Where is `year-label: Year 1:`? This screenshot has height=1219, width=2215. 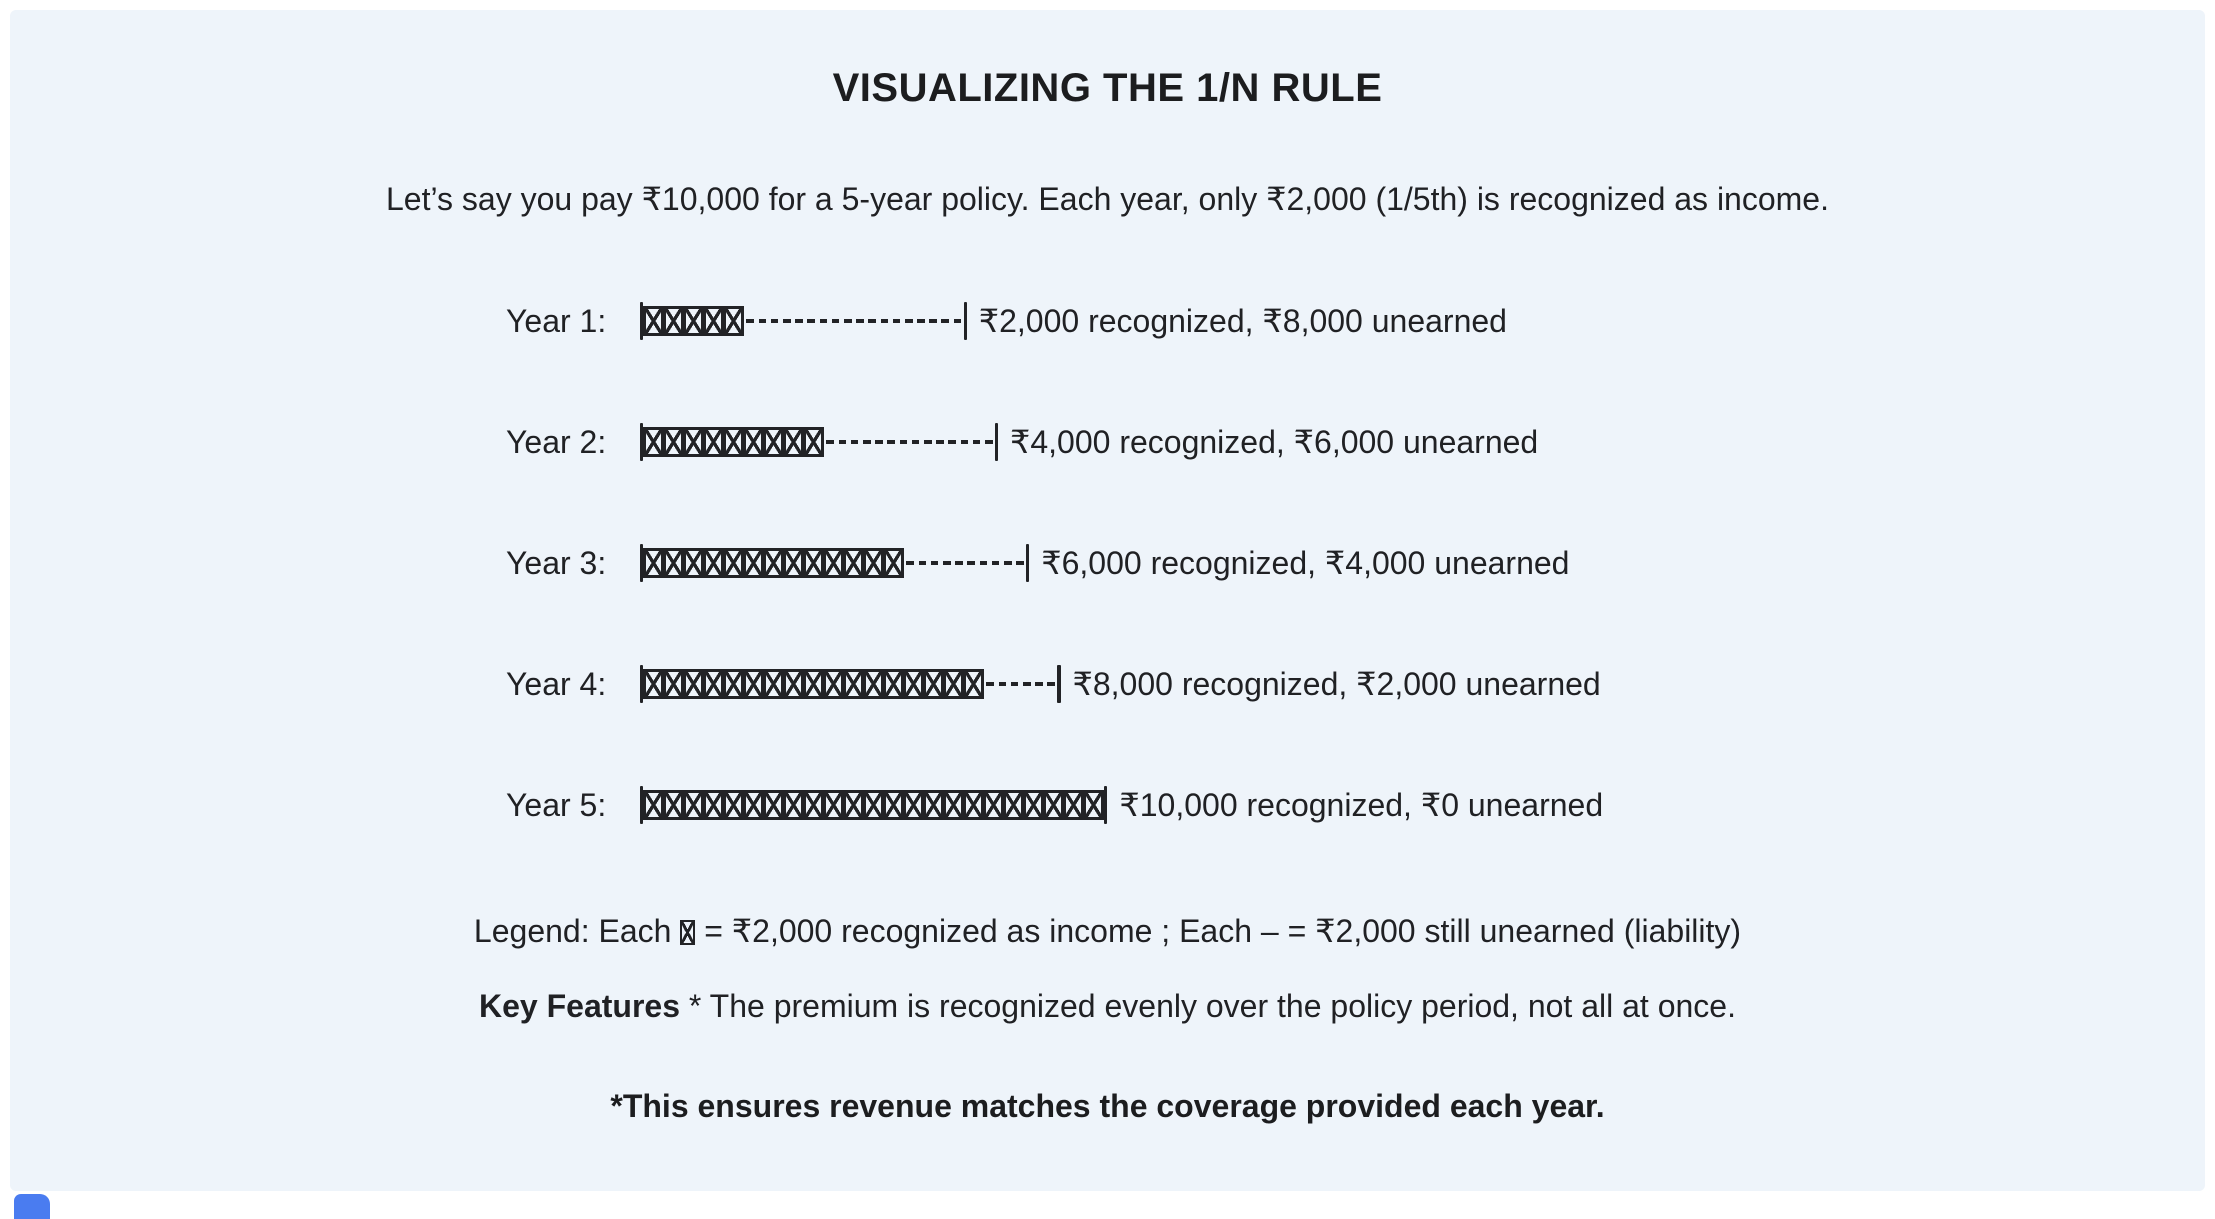 year-label: Year 1: is located at coordinates (556, 320).